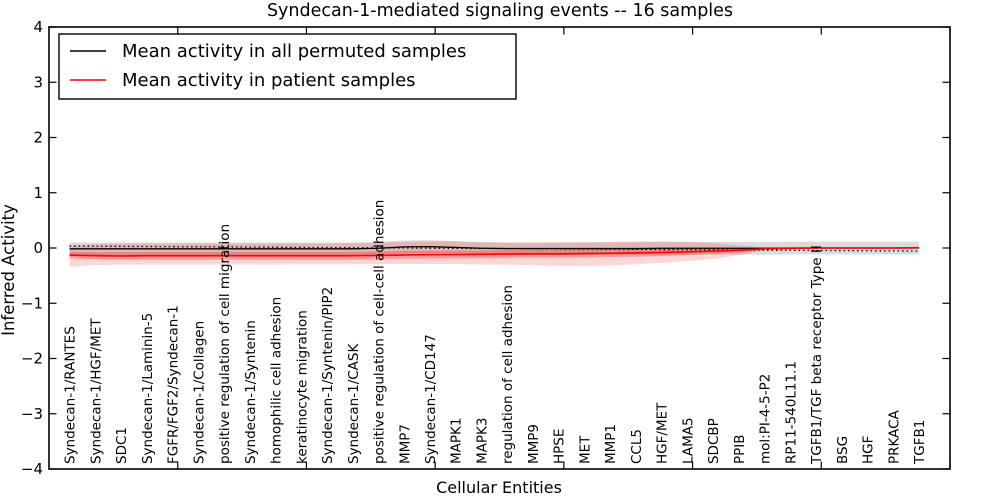 The height and width of the screenshot is (504, 1000). I want to click on x-category-label: MAPK3, so click(482, 441).